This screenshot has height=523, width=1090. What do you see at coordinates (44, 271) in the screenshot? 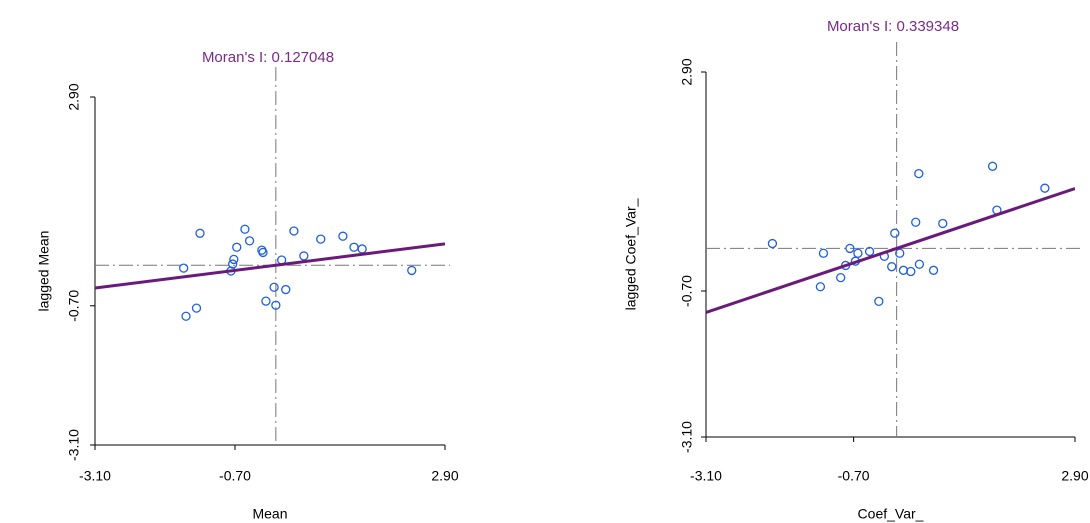
I see `y-axis-label: lagged Mean` at bounding box center [44, 271].